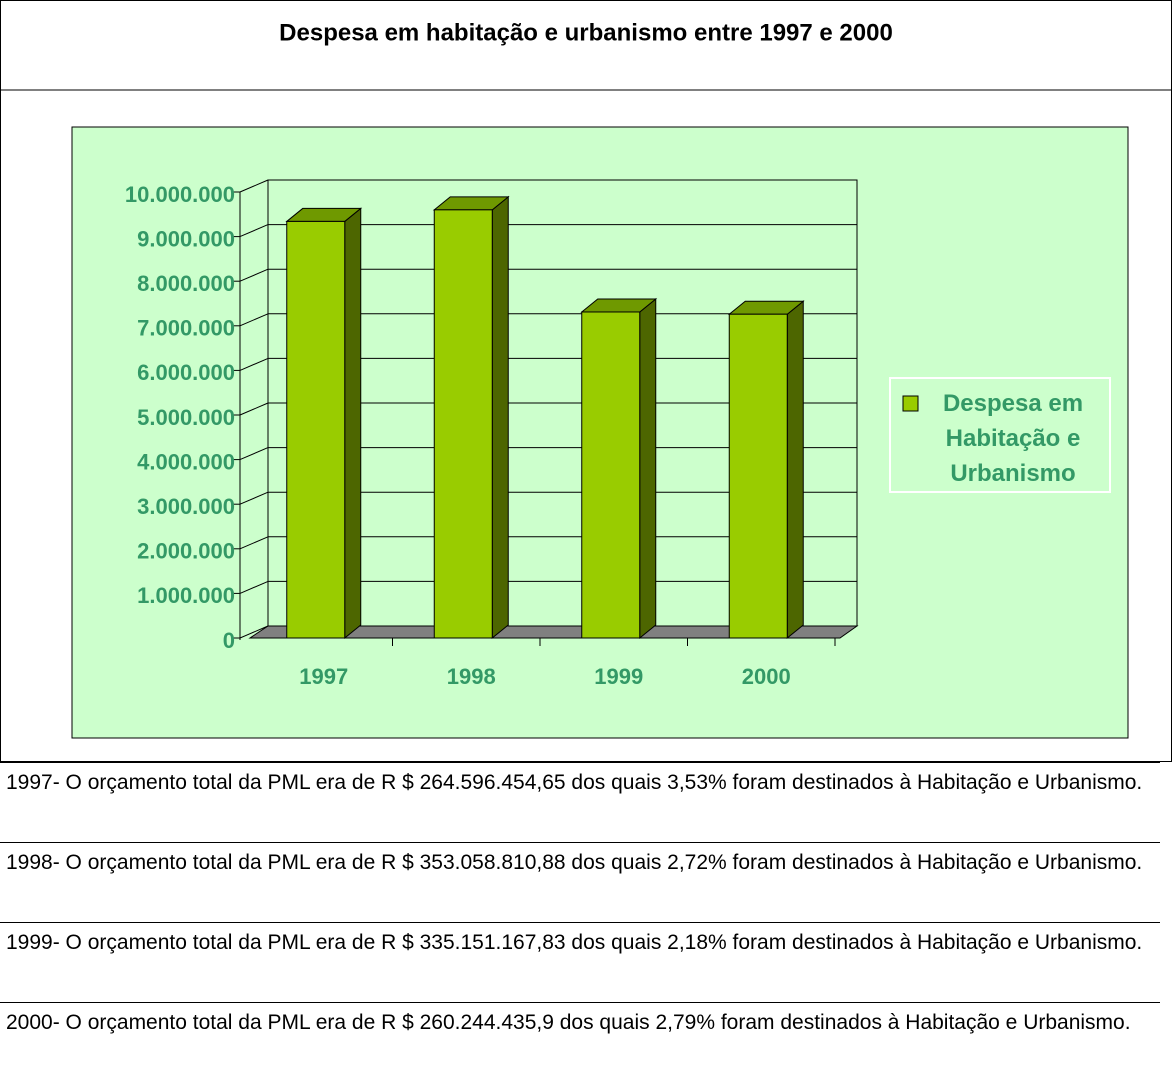 The width and height of the screenshot is (1172, 1077). I want to click on y-tick-label: 10.000.000, so click(180, 194).